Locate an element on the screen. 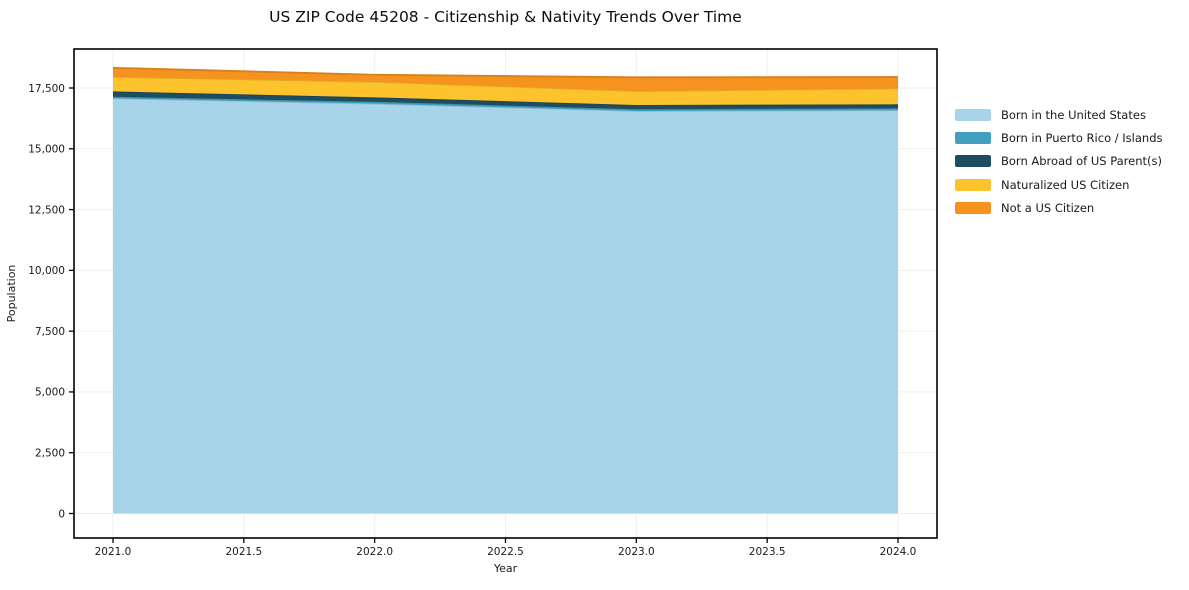 The height and width of the screenshot is (590, 1189). y-axis-label: Population is located at coordinates (11, 294).